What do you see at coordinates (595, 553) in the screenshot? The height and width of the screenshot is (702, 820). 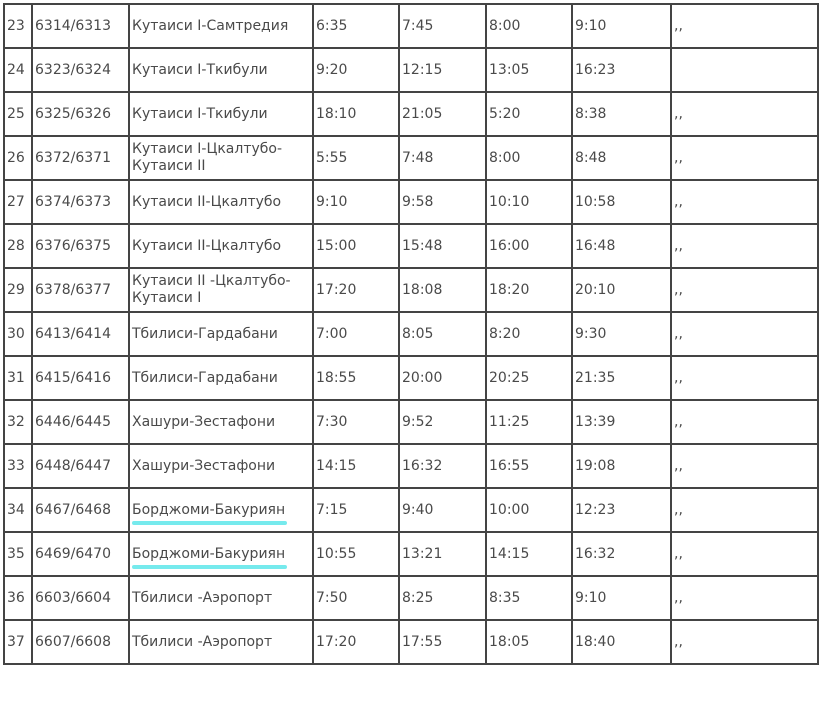 I see `time-4-text: 16:32` at bounding box center [595, 553].